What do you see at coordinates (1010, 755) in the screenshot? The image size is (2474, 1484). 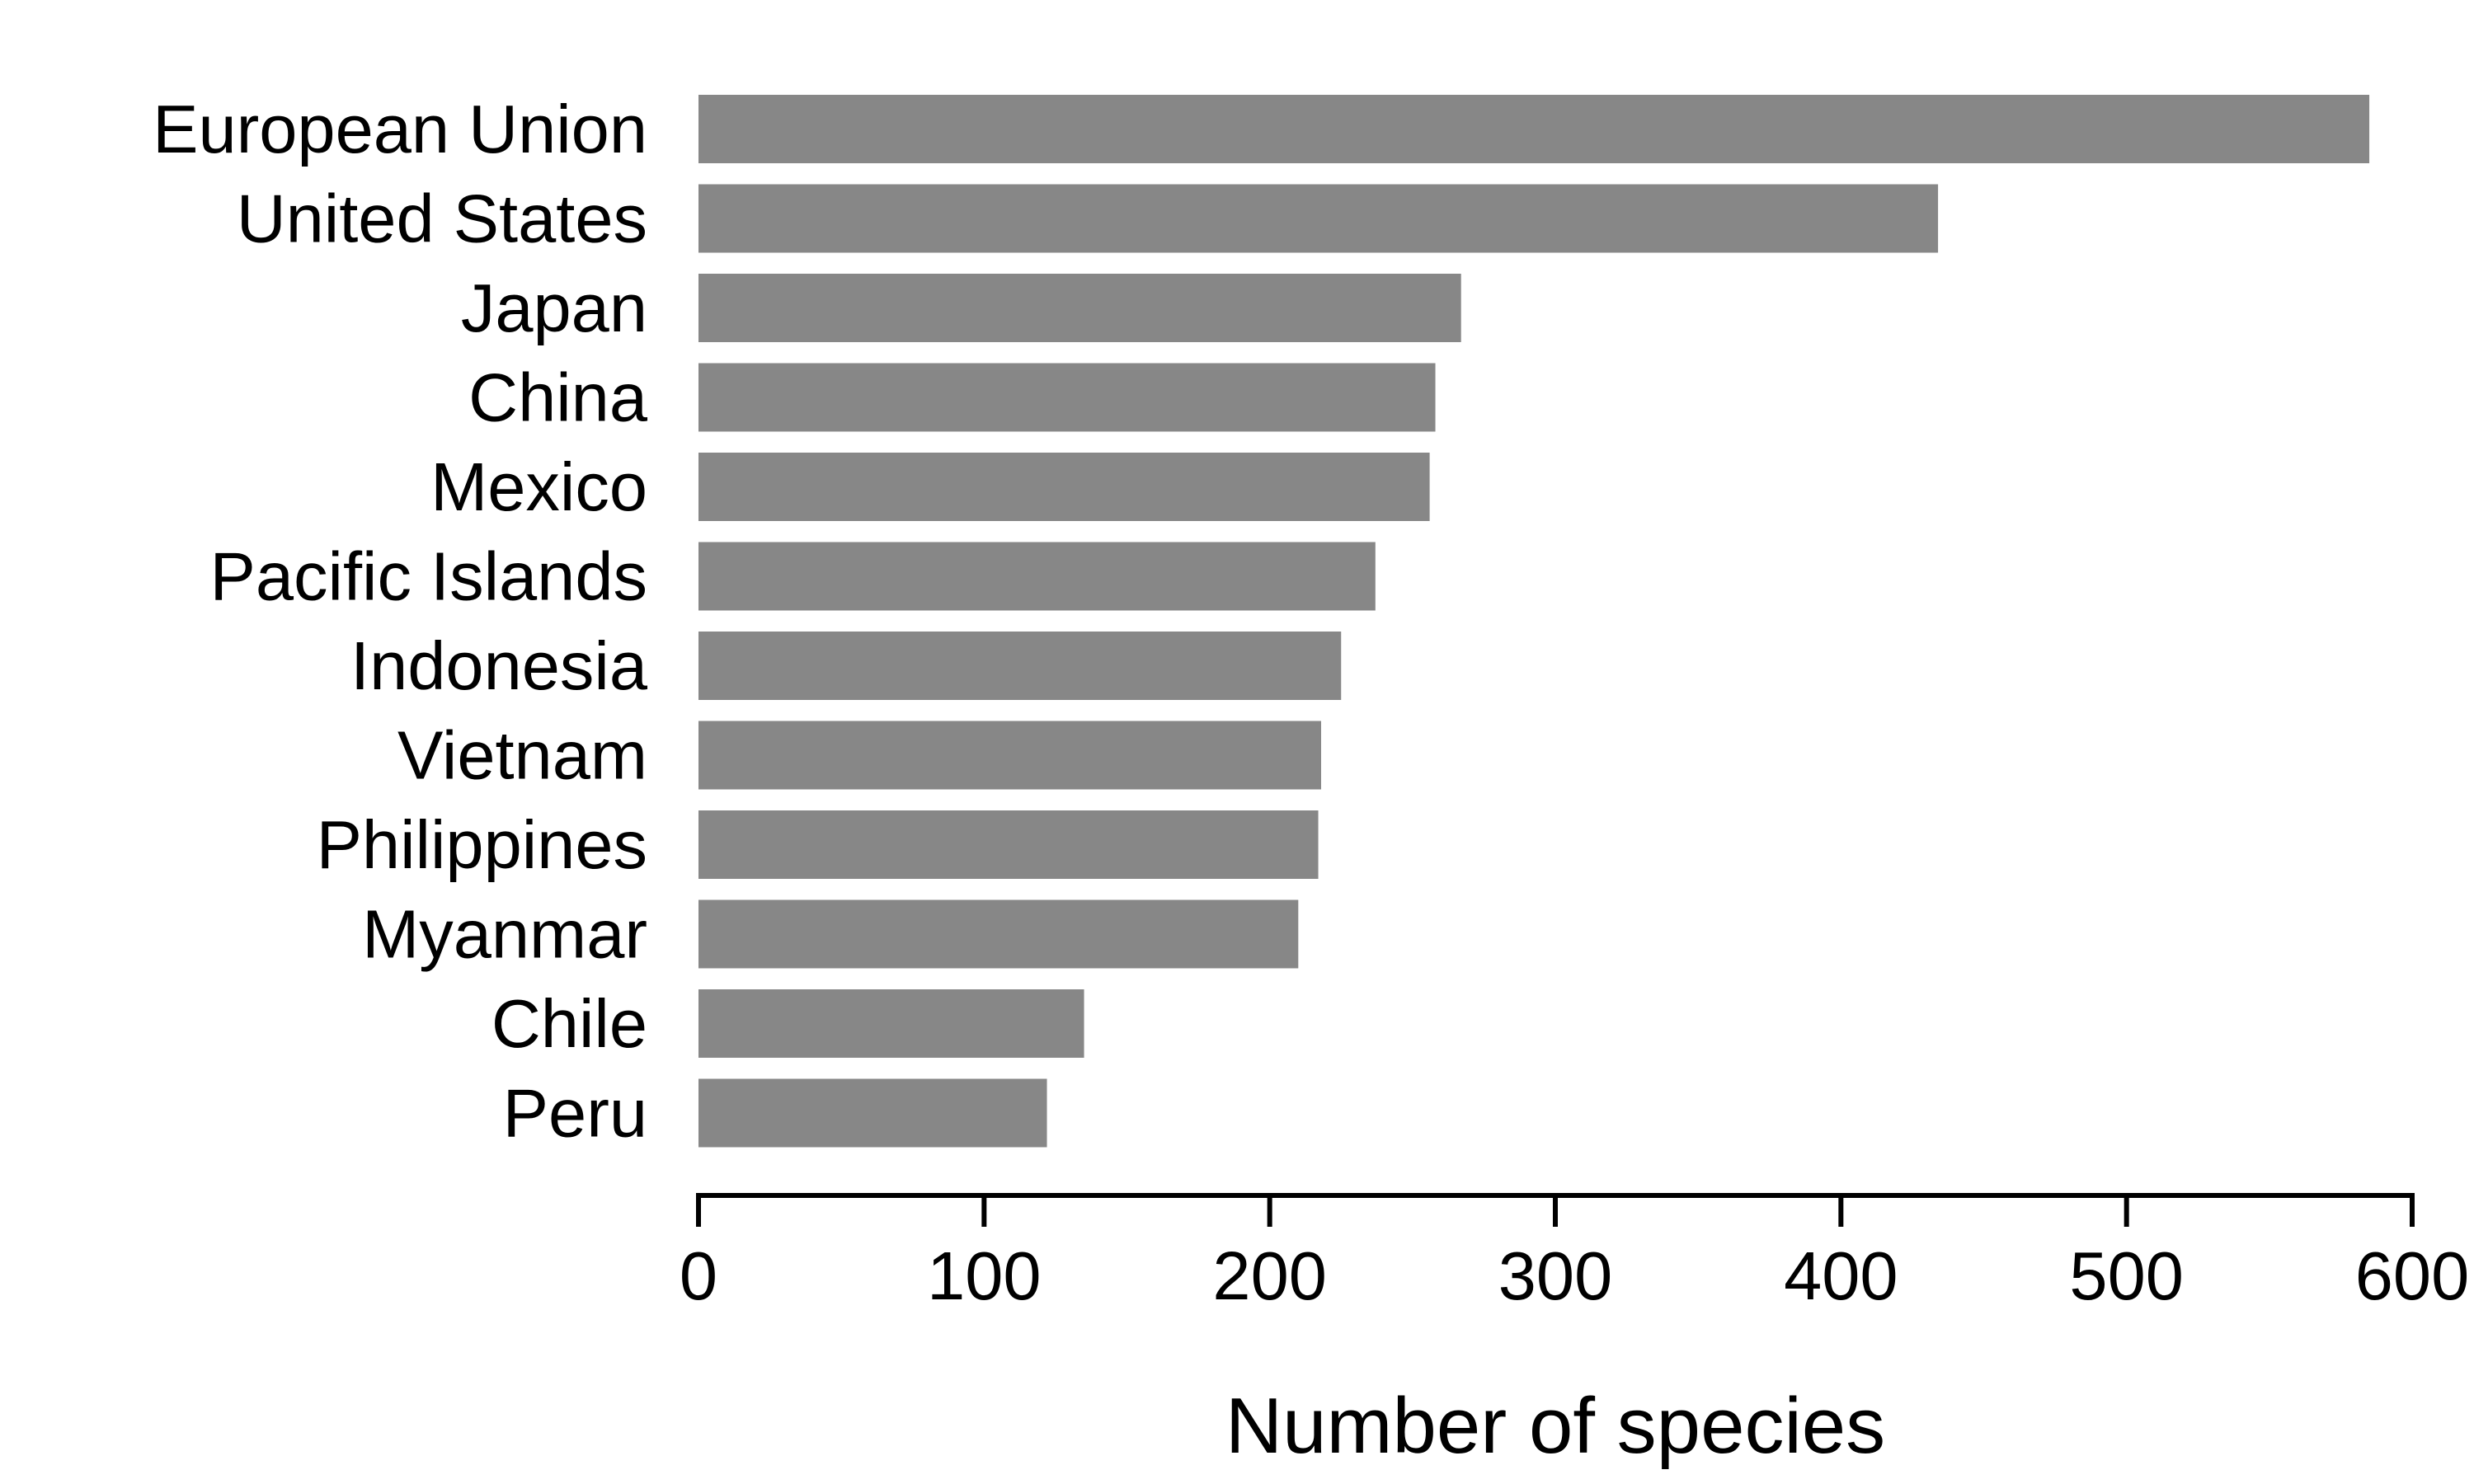 I see `bar-vietnam` at bounding box center [1010, 755].